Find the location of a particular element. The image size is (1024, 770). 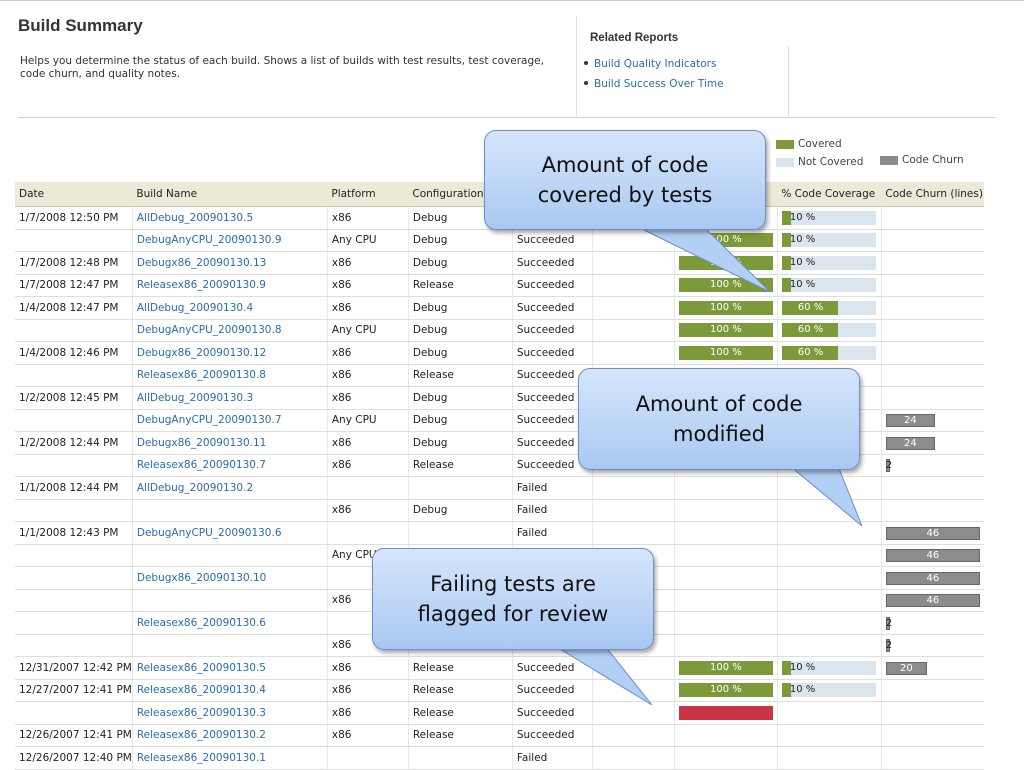

column-header-code-coverage: % Code Coverage is located at coordinates (829, 194).